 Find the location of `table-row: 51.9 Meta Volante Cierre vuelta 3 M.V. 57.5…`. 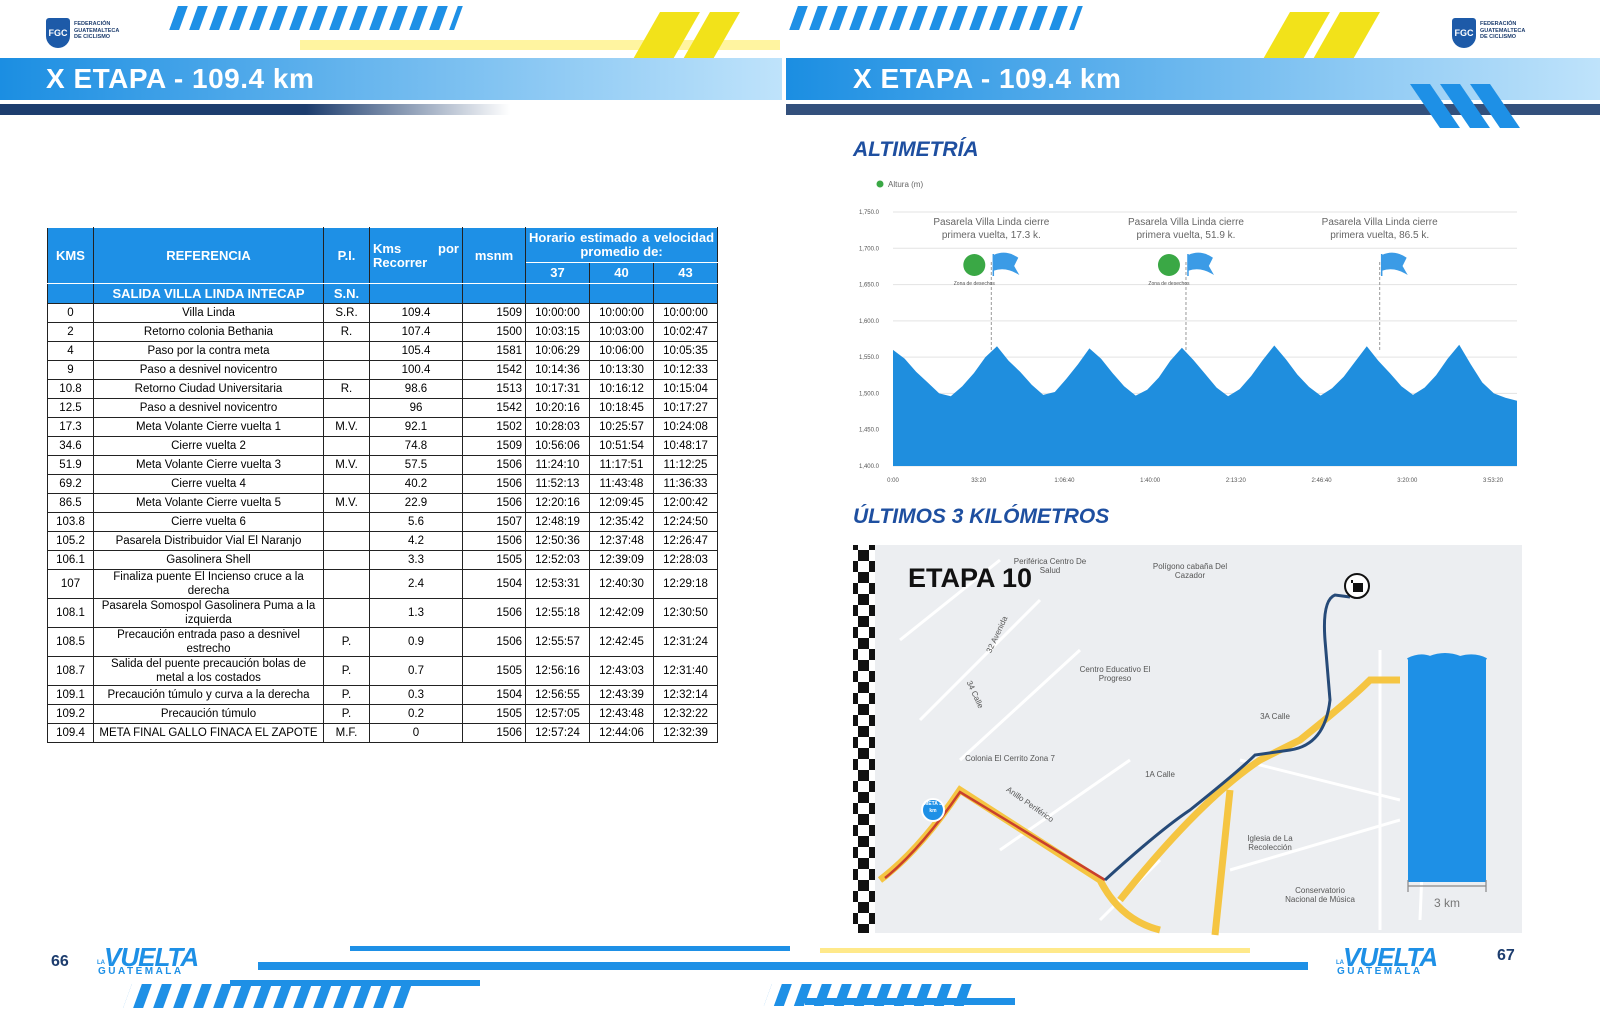

table-row: 51.9 Meta Volante Cierre vuelta 3 M.V. 57.5… is located at coordinates (383, 465).